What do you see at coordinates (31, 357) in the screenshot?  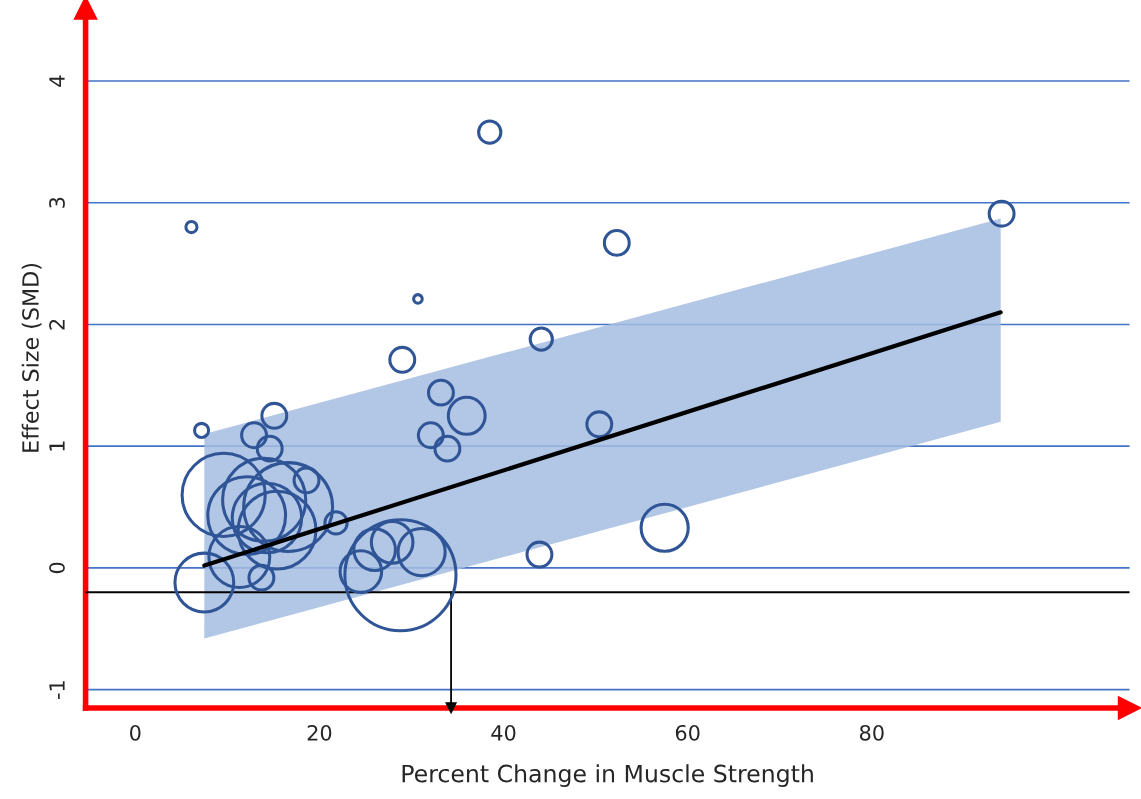 I see `y-axis-title: Effect Size (SMD)` at bounding box center [31, 357].